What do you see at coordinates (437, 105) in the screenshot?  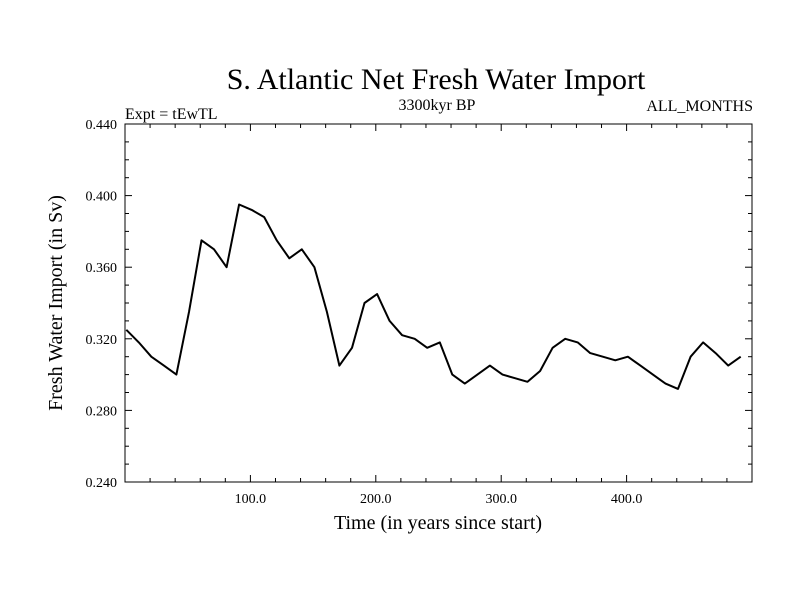 I see `period-label: 3300kyr BP` at bounding box center [437, 105].